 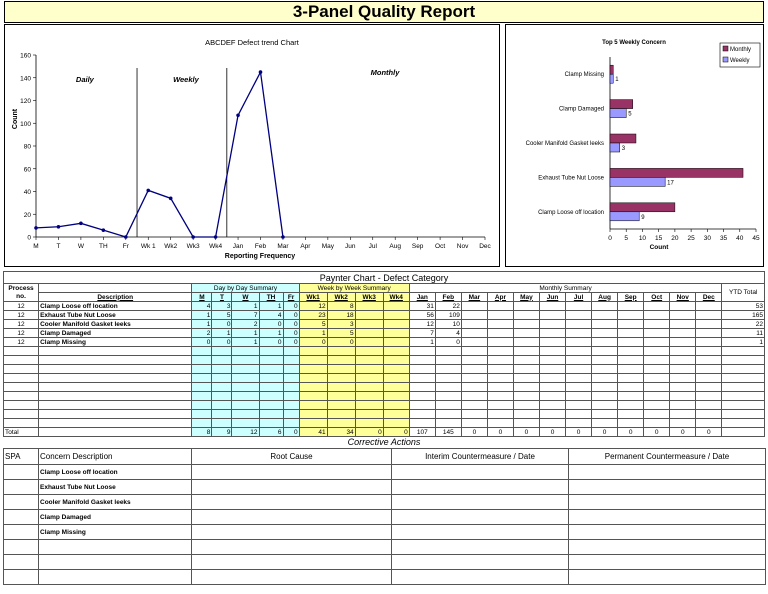 I want to click on header-description: Description, so click(x=115, y=297).